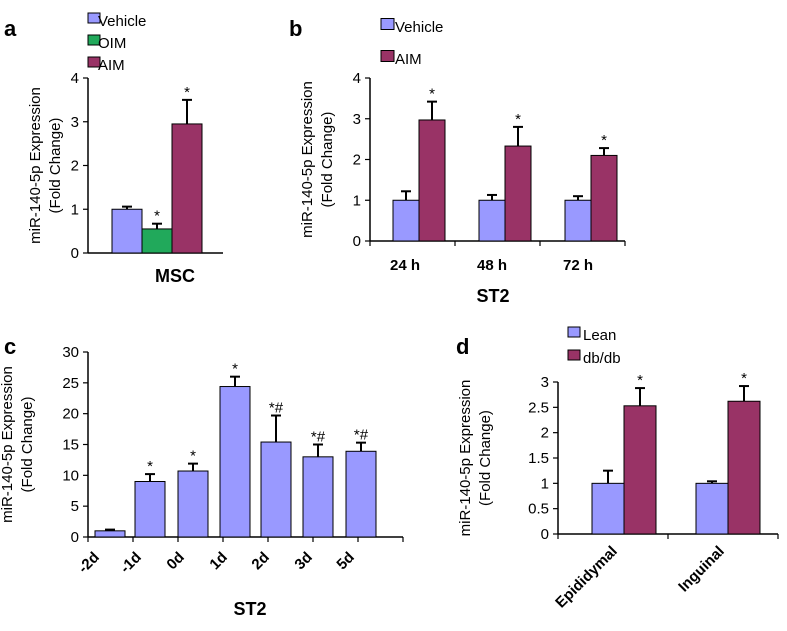  Describe the element at coordinates (599, 335) in the screenshot. I see `legend-label: Lean` at that location.